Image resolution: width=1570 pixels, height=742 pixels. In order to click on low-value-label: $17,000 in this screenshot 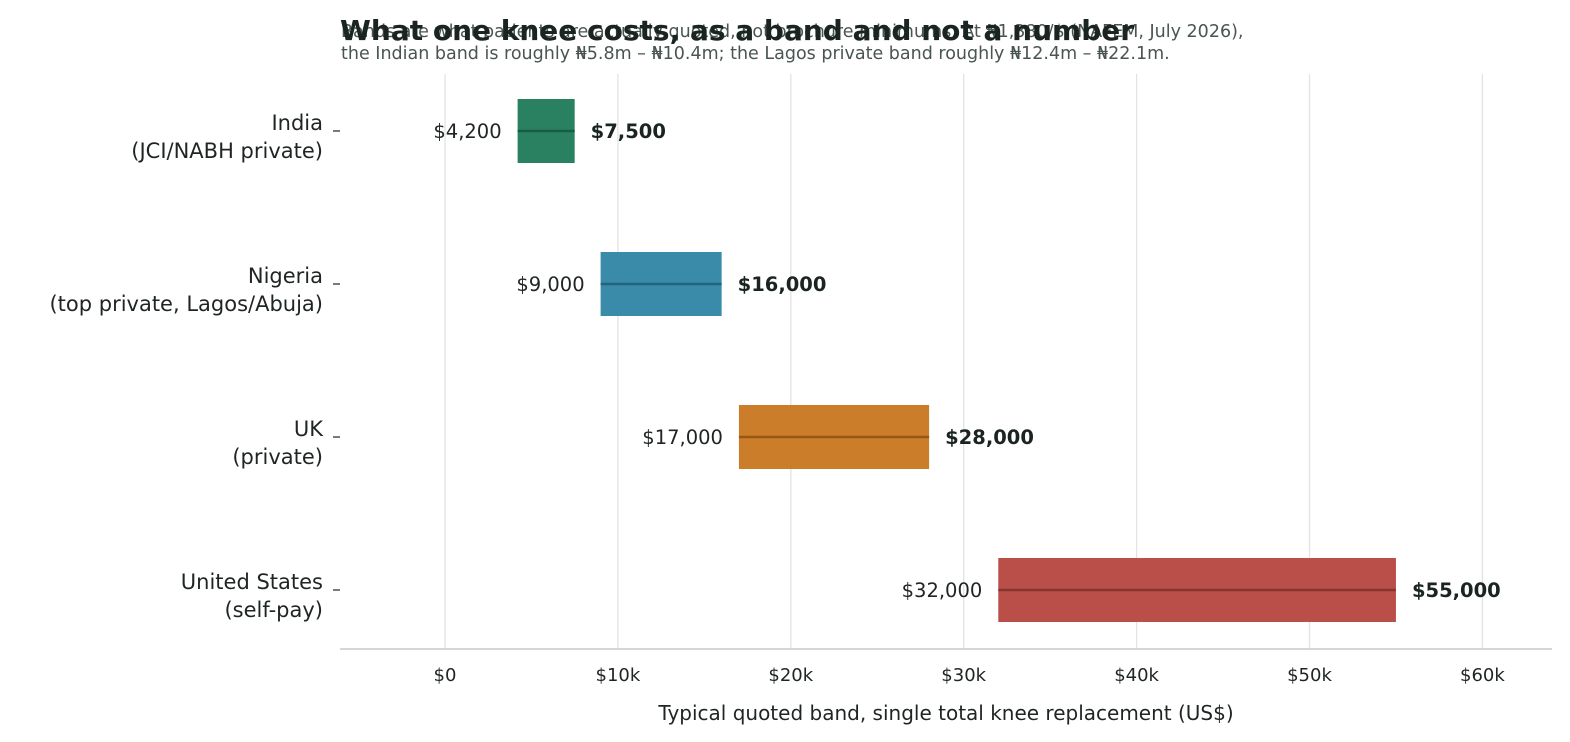, I will do `click(682, 437)`.